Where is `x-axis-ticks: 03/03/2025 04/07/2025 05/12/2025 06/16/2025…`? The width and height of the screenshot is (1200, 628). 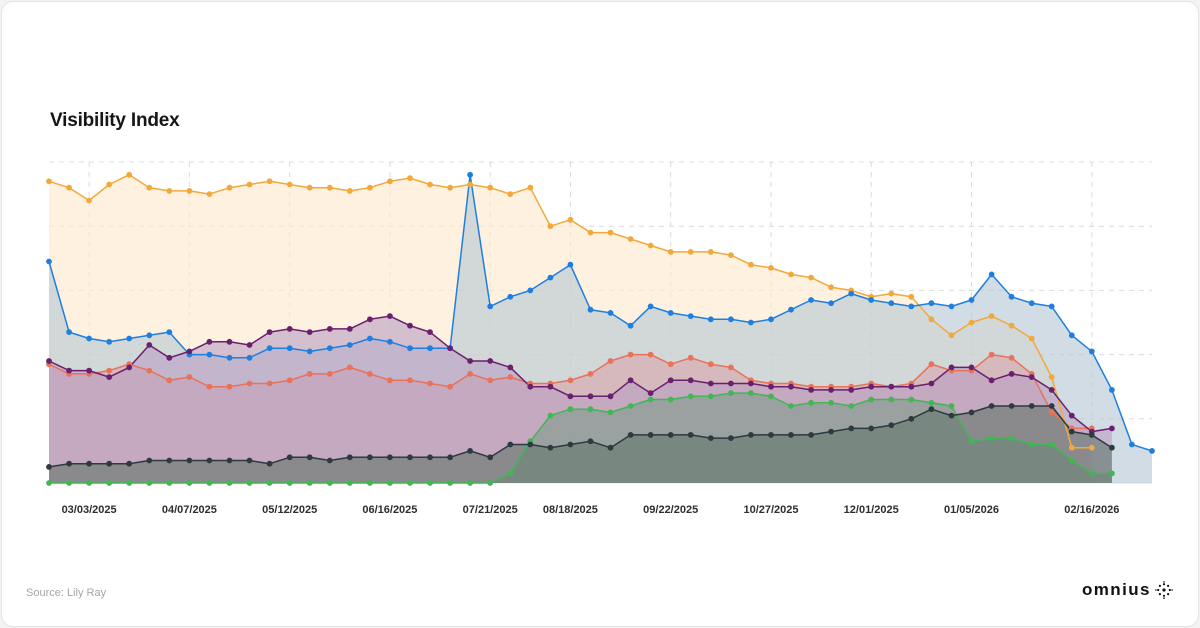
x-axis-ticks: 03/03/2025 04/07/2025 05/12/2025 06/16/2025… is located at coordinates (591, 510).